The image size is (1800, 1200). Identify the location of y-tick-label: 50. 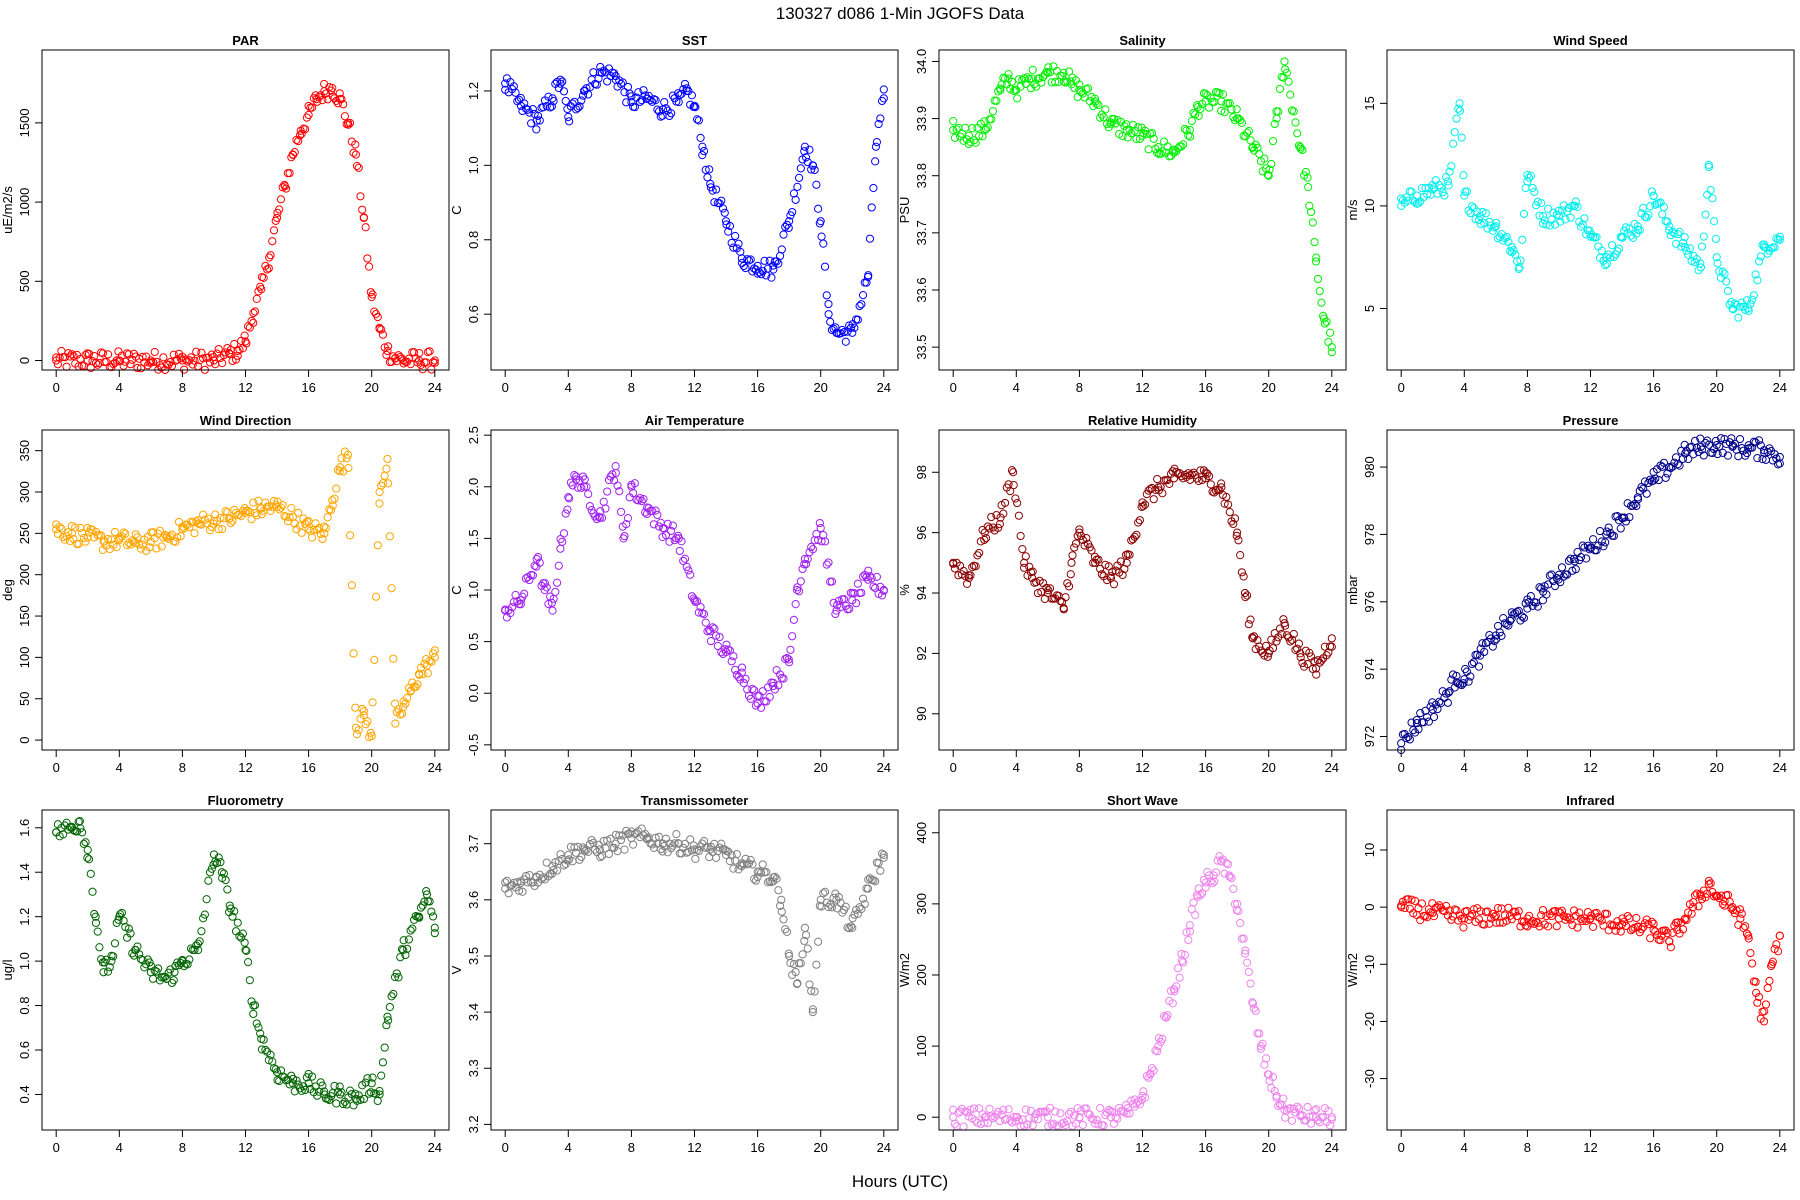
(24, 698).